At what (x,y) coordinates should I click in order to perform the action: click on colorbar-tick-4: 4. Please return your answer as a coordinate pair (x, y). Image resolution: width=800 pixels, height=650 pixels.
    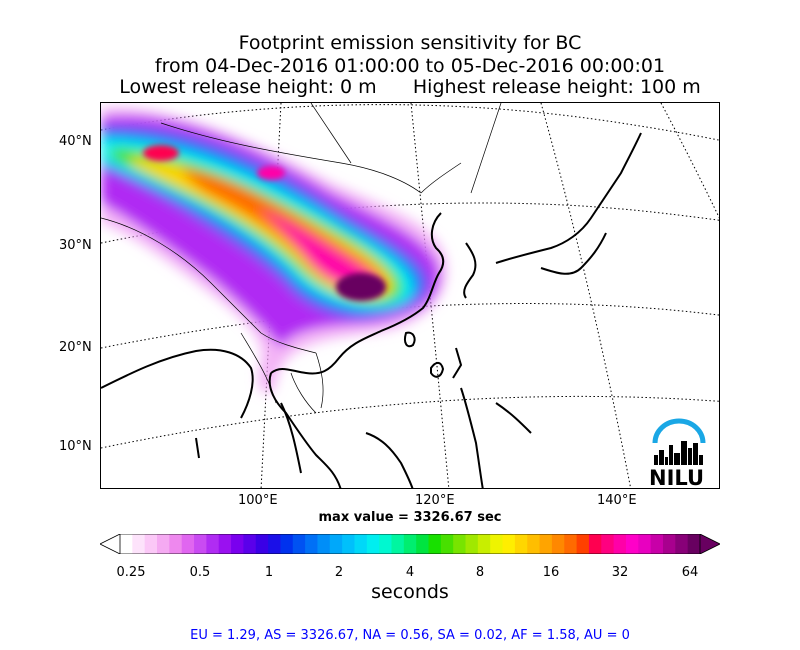
    Looking at the image, I should click on (410, 572).